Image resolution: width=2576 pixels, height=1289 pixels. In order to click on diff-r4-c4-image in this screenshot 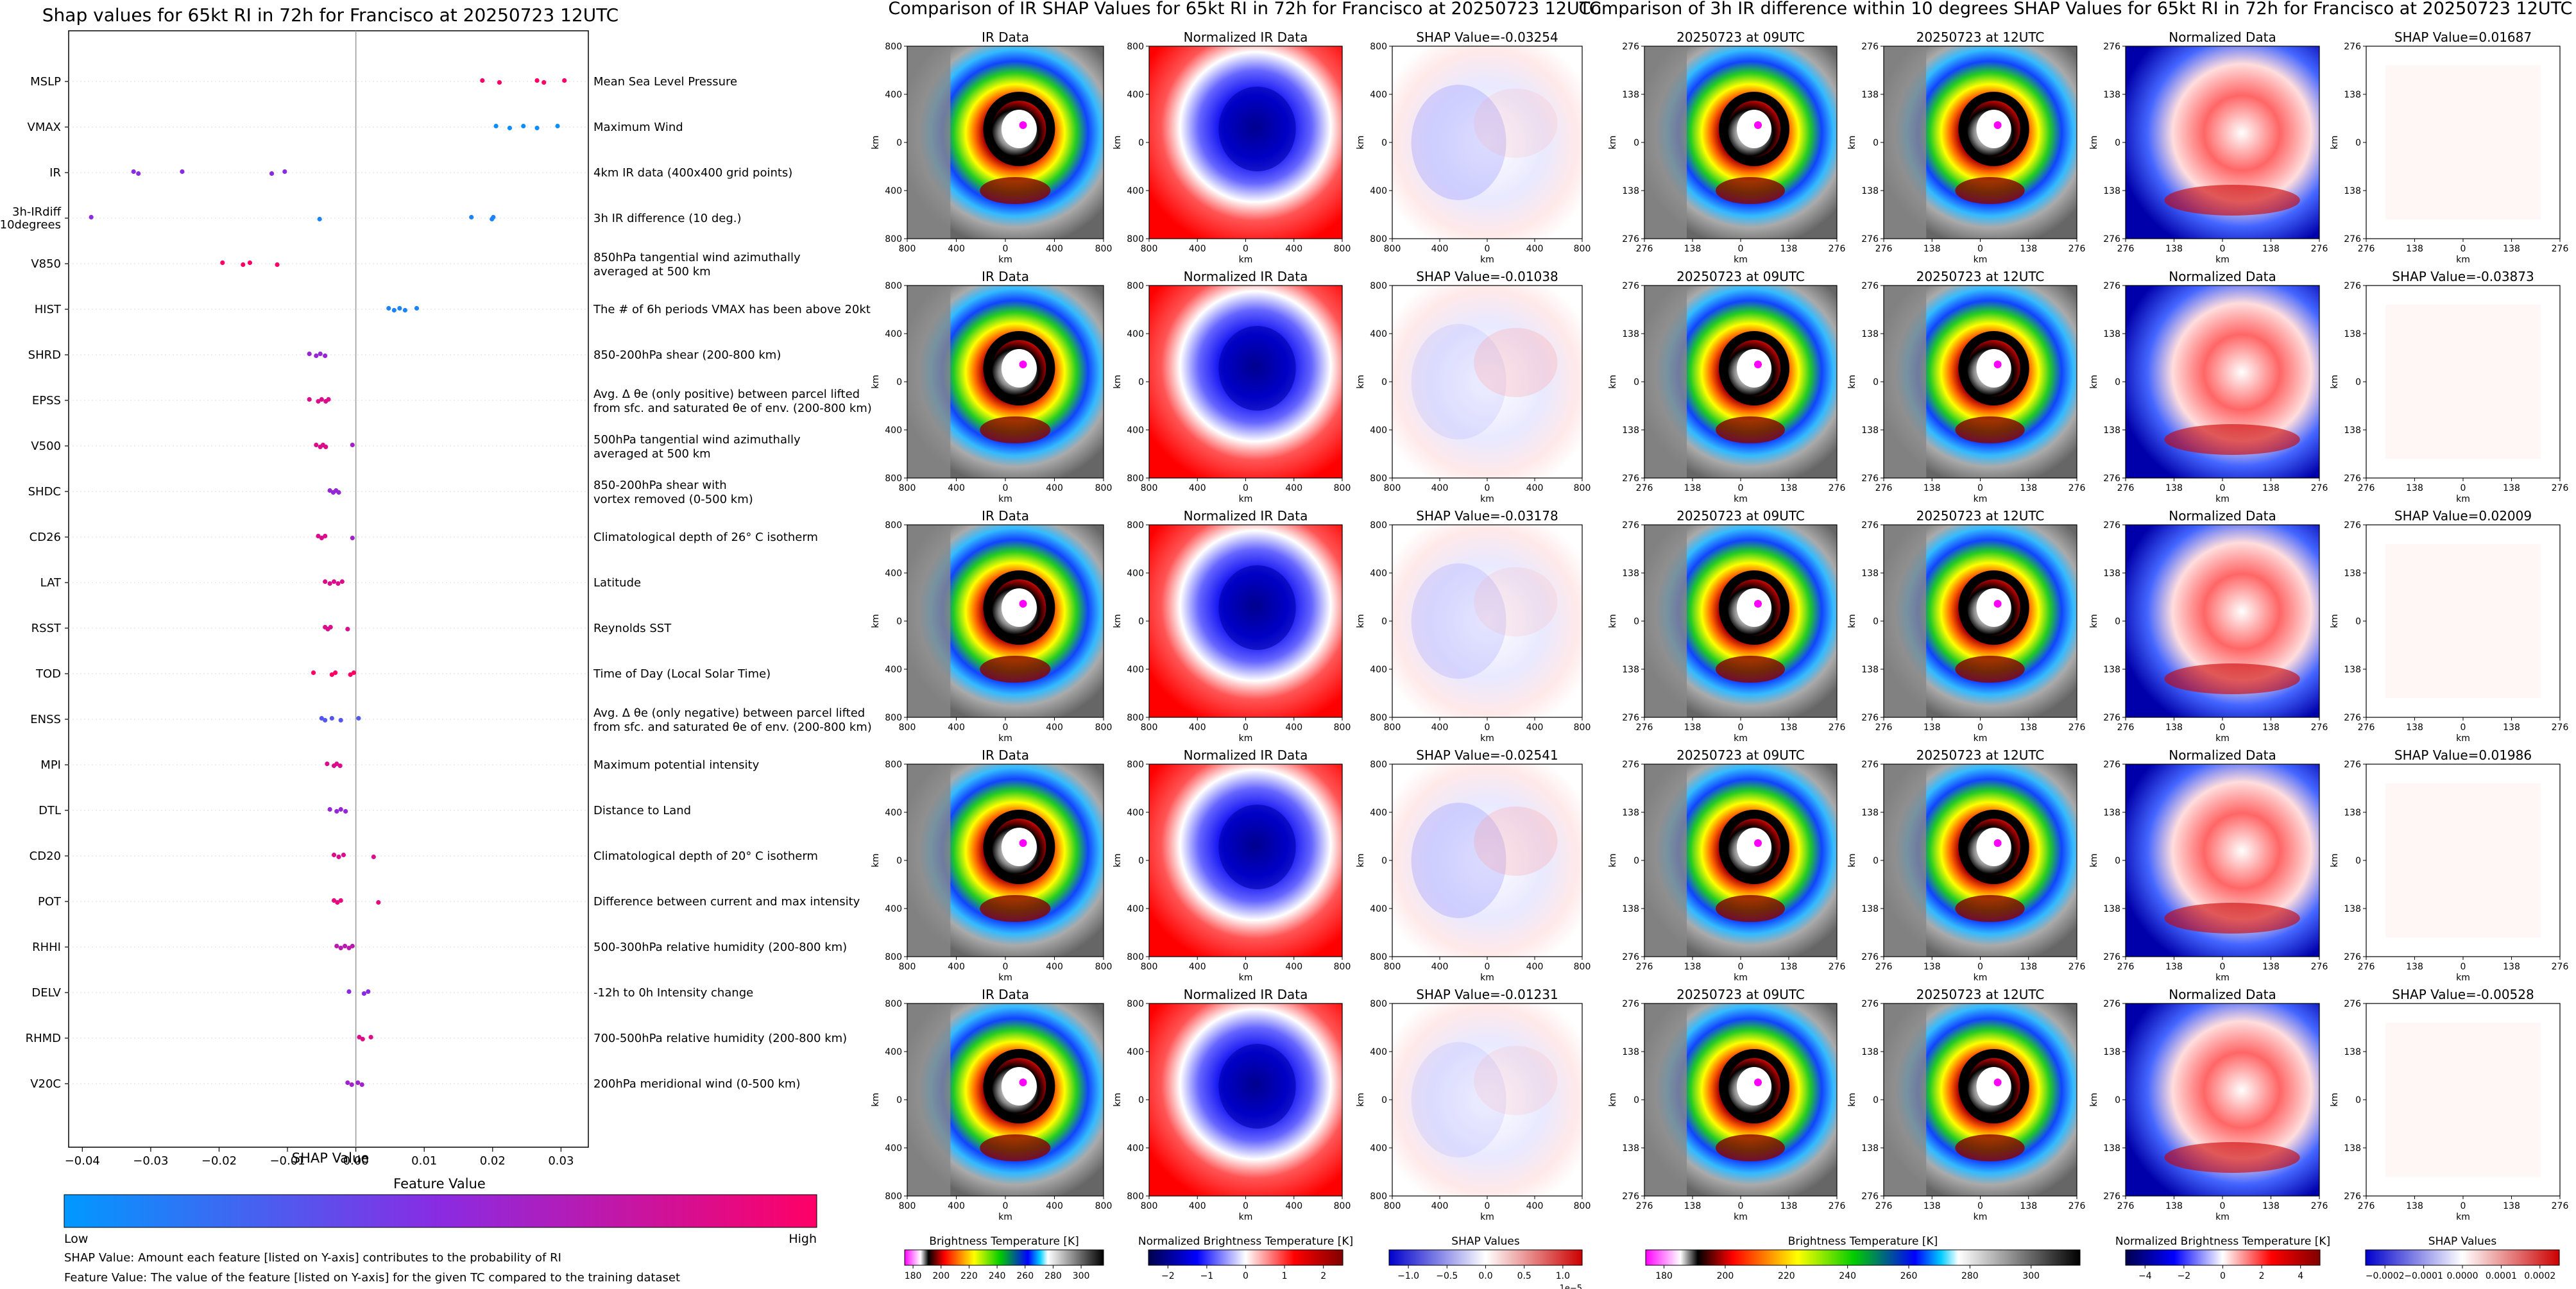, I will do `click(2463, 860)`.